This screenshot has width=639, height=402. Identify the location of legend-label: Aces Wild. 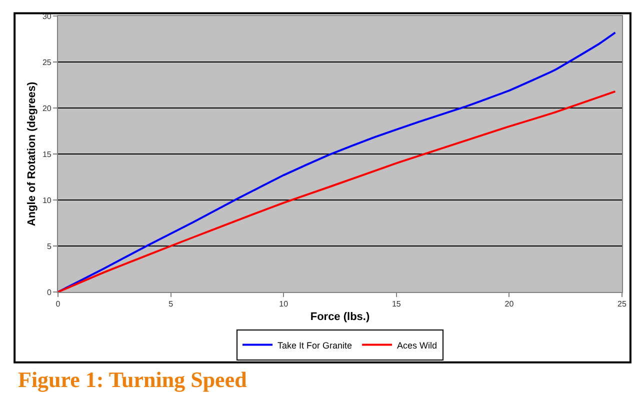
(417, 345).